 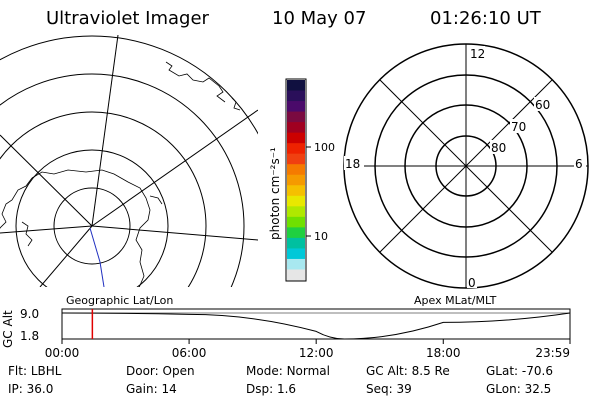 I want to click on lat-label-70: 70, so click(x=518, y=127).